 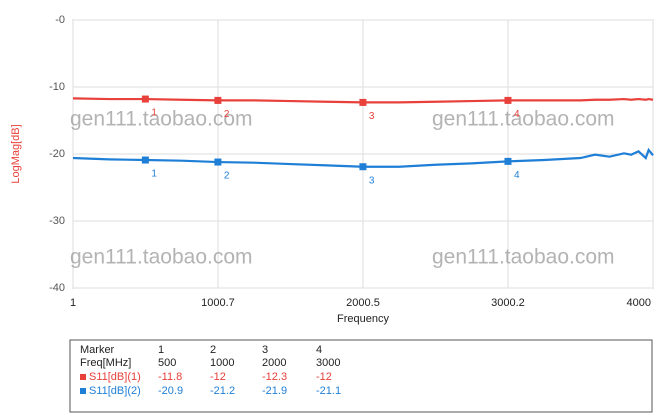 What do you see at coordinates (319, 350) in the screenshot?
I see `table-cell: 4` at bounding box center [319, 350].